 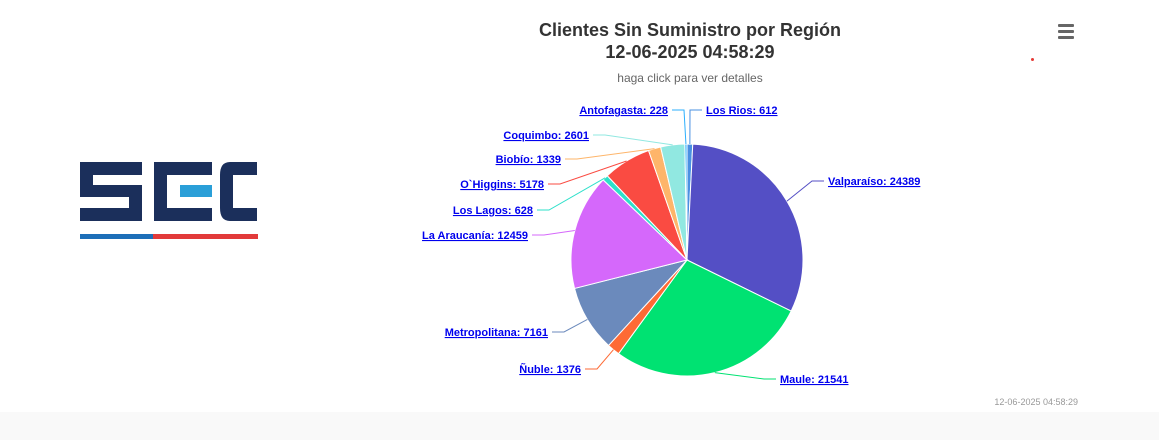 I want to click on pie-slice-valparaiso, so click(x=745, y=227).